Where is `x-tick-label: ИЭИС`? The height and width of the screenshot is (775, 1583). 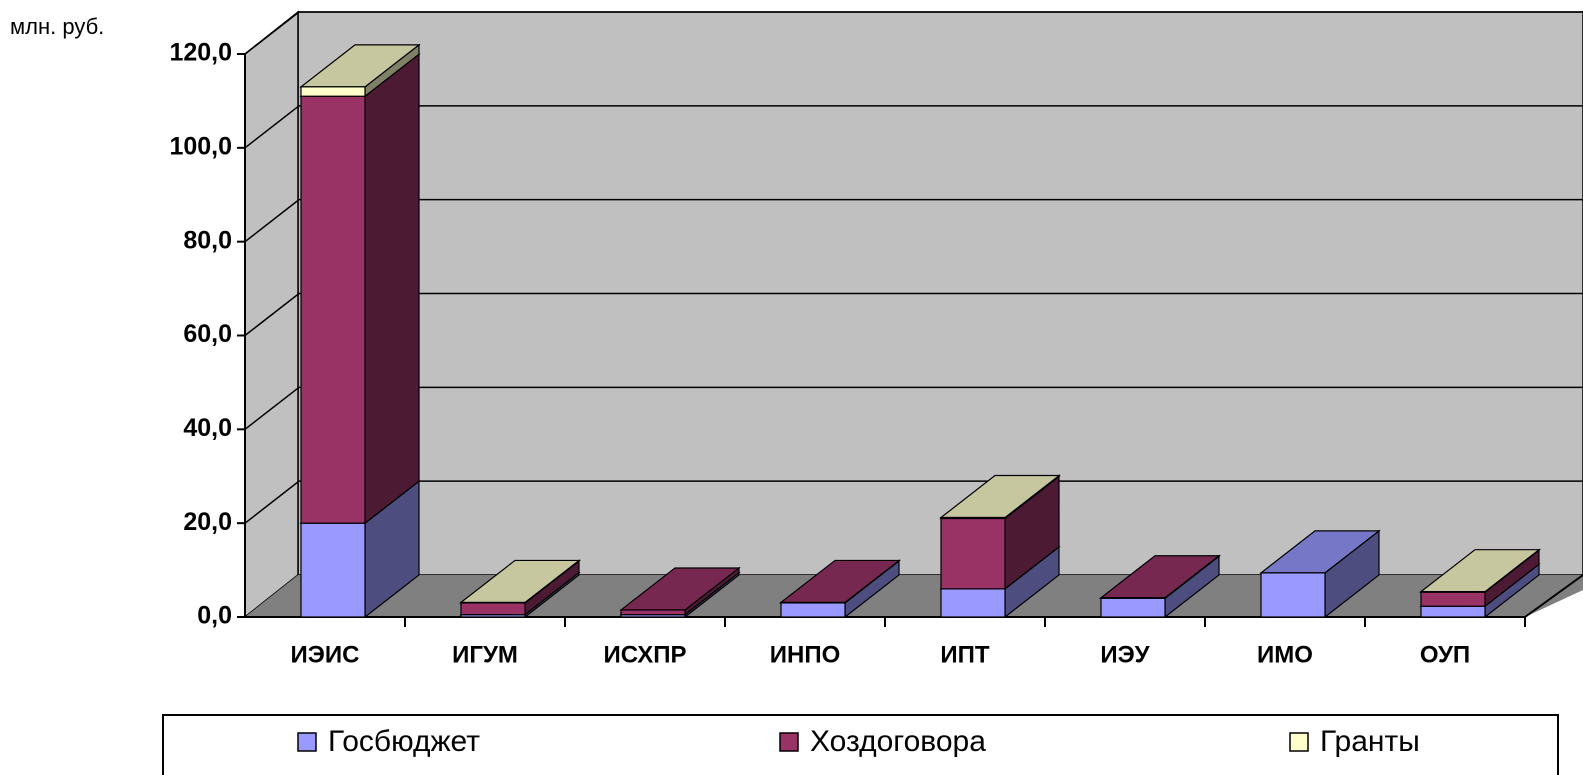
x-tick-label: ИЭИС is located at coordinates (325, 654).